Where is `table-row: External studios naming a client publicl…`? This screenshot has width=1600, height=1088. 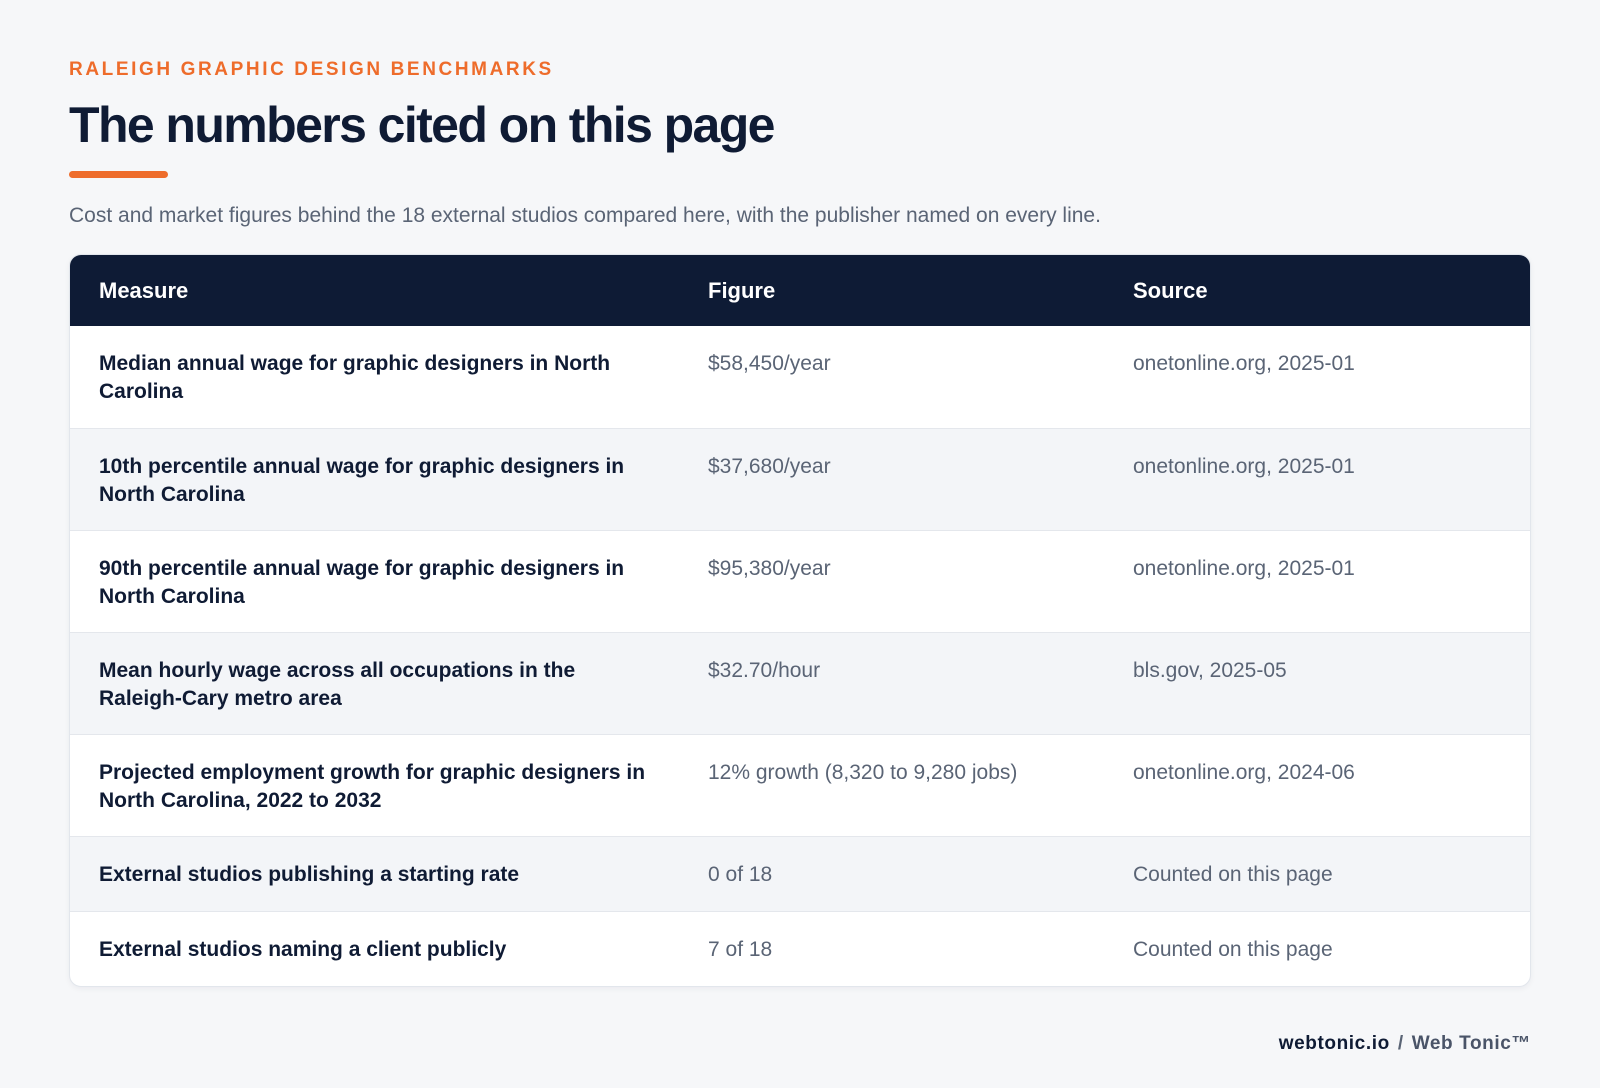
table-row: External studios naming a client publicl… is located at coordinates (800, 948).